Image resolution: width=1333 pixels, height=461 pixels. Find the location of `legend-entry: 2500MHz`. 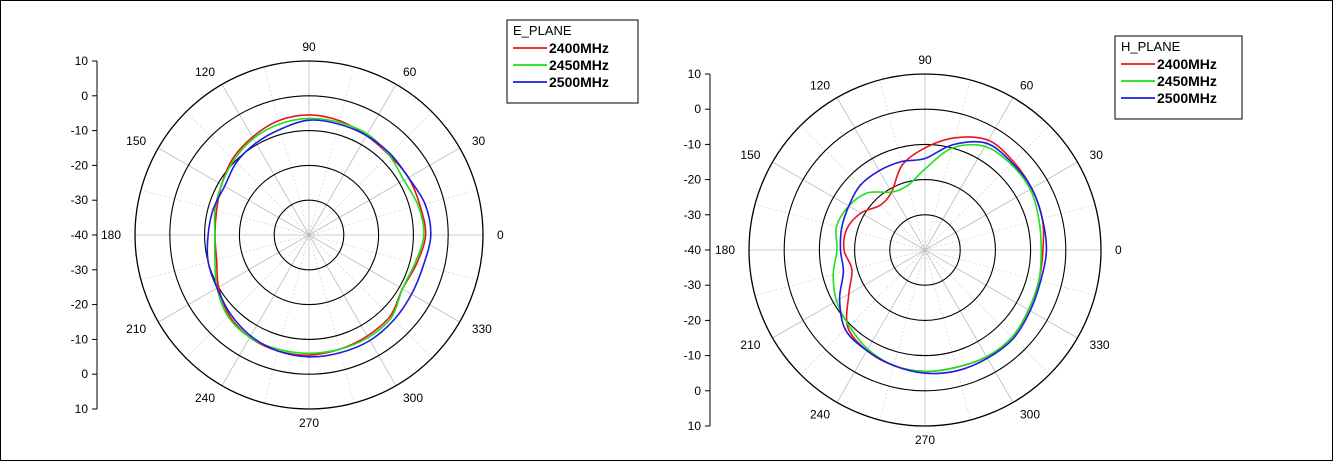

legend-entry: 2500MHz is located at coordinates (579, 82).